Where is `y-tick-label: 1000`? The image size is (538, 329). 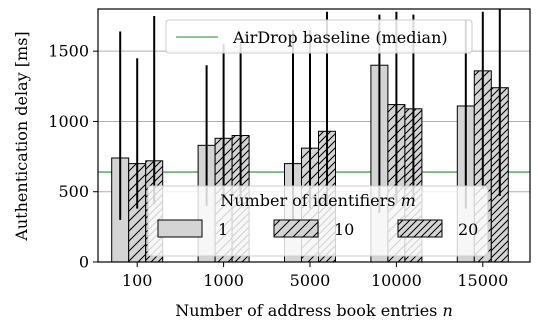 y-tick-label: 1000 is located at coordinates (68, 121).